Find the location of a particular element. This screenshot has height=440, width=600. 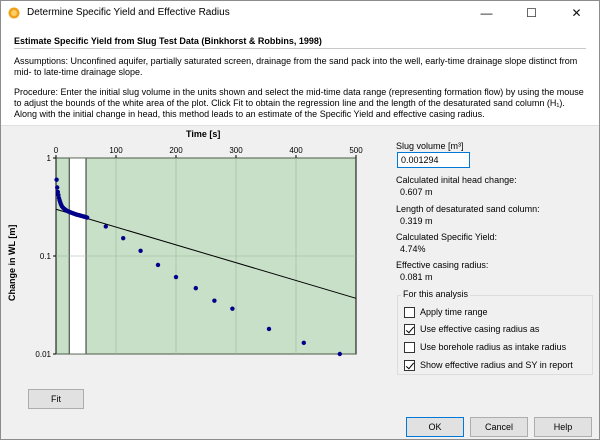

desat-column-label: Length of desaturated sand column: is located at coordinates (468, 209).